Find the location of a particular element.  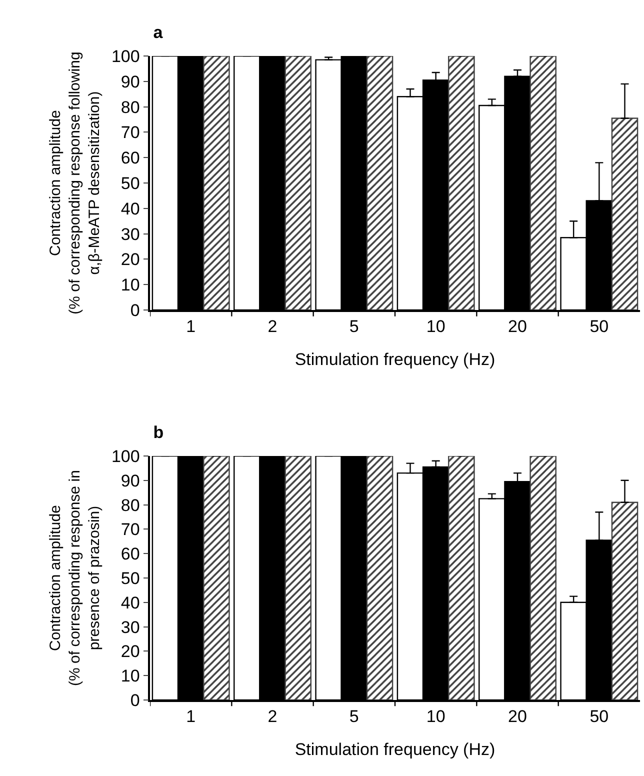

chart-title: b is located at coordinates (158, 432).